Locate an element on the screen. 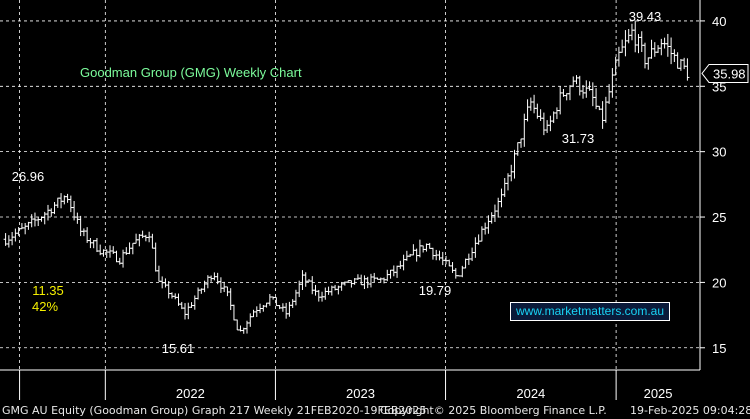  annotation-label: 31.73 is located at coordinates (578, 138).